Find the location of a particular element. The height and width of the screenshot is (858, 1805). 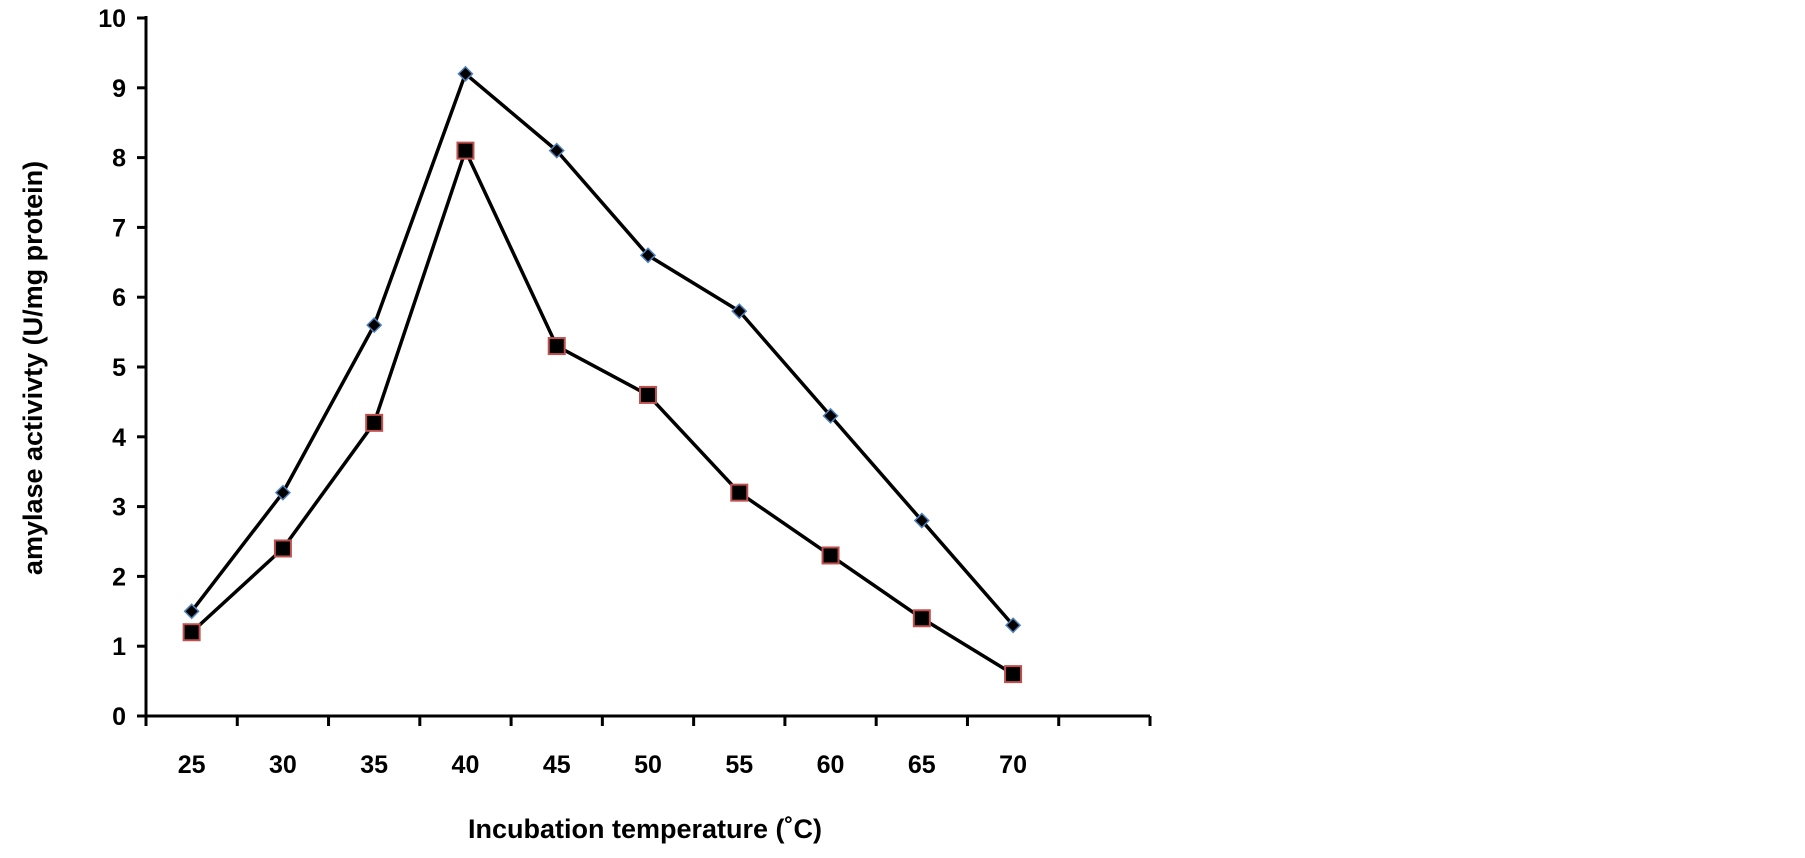

x-tick-label: 55 is located at coordinates (739, 765).